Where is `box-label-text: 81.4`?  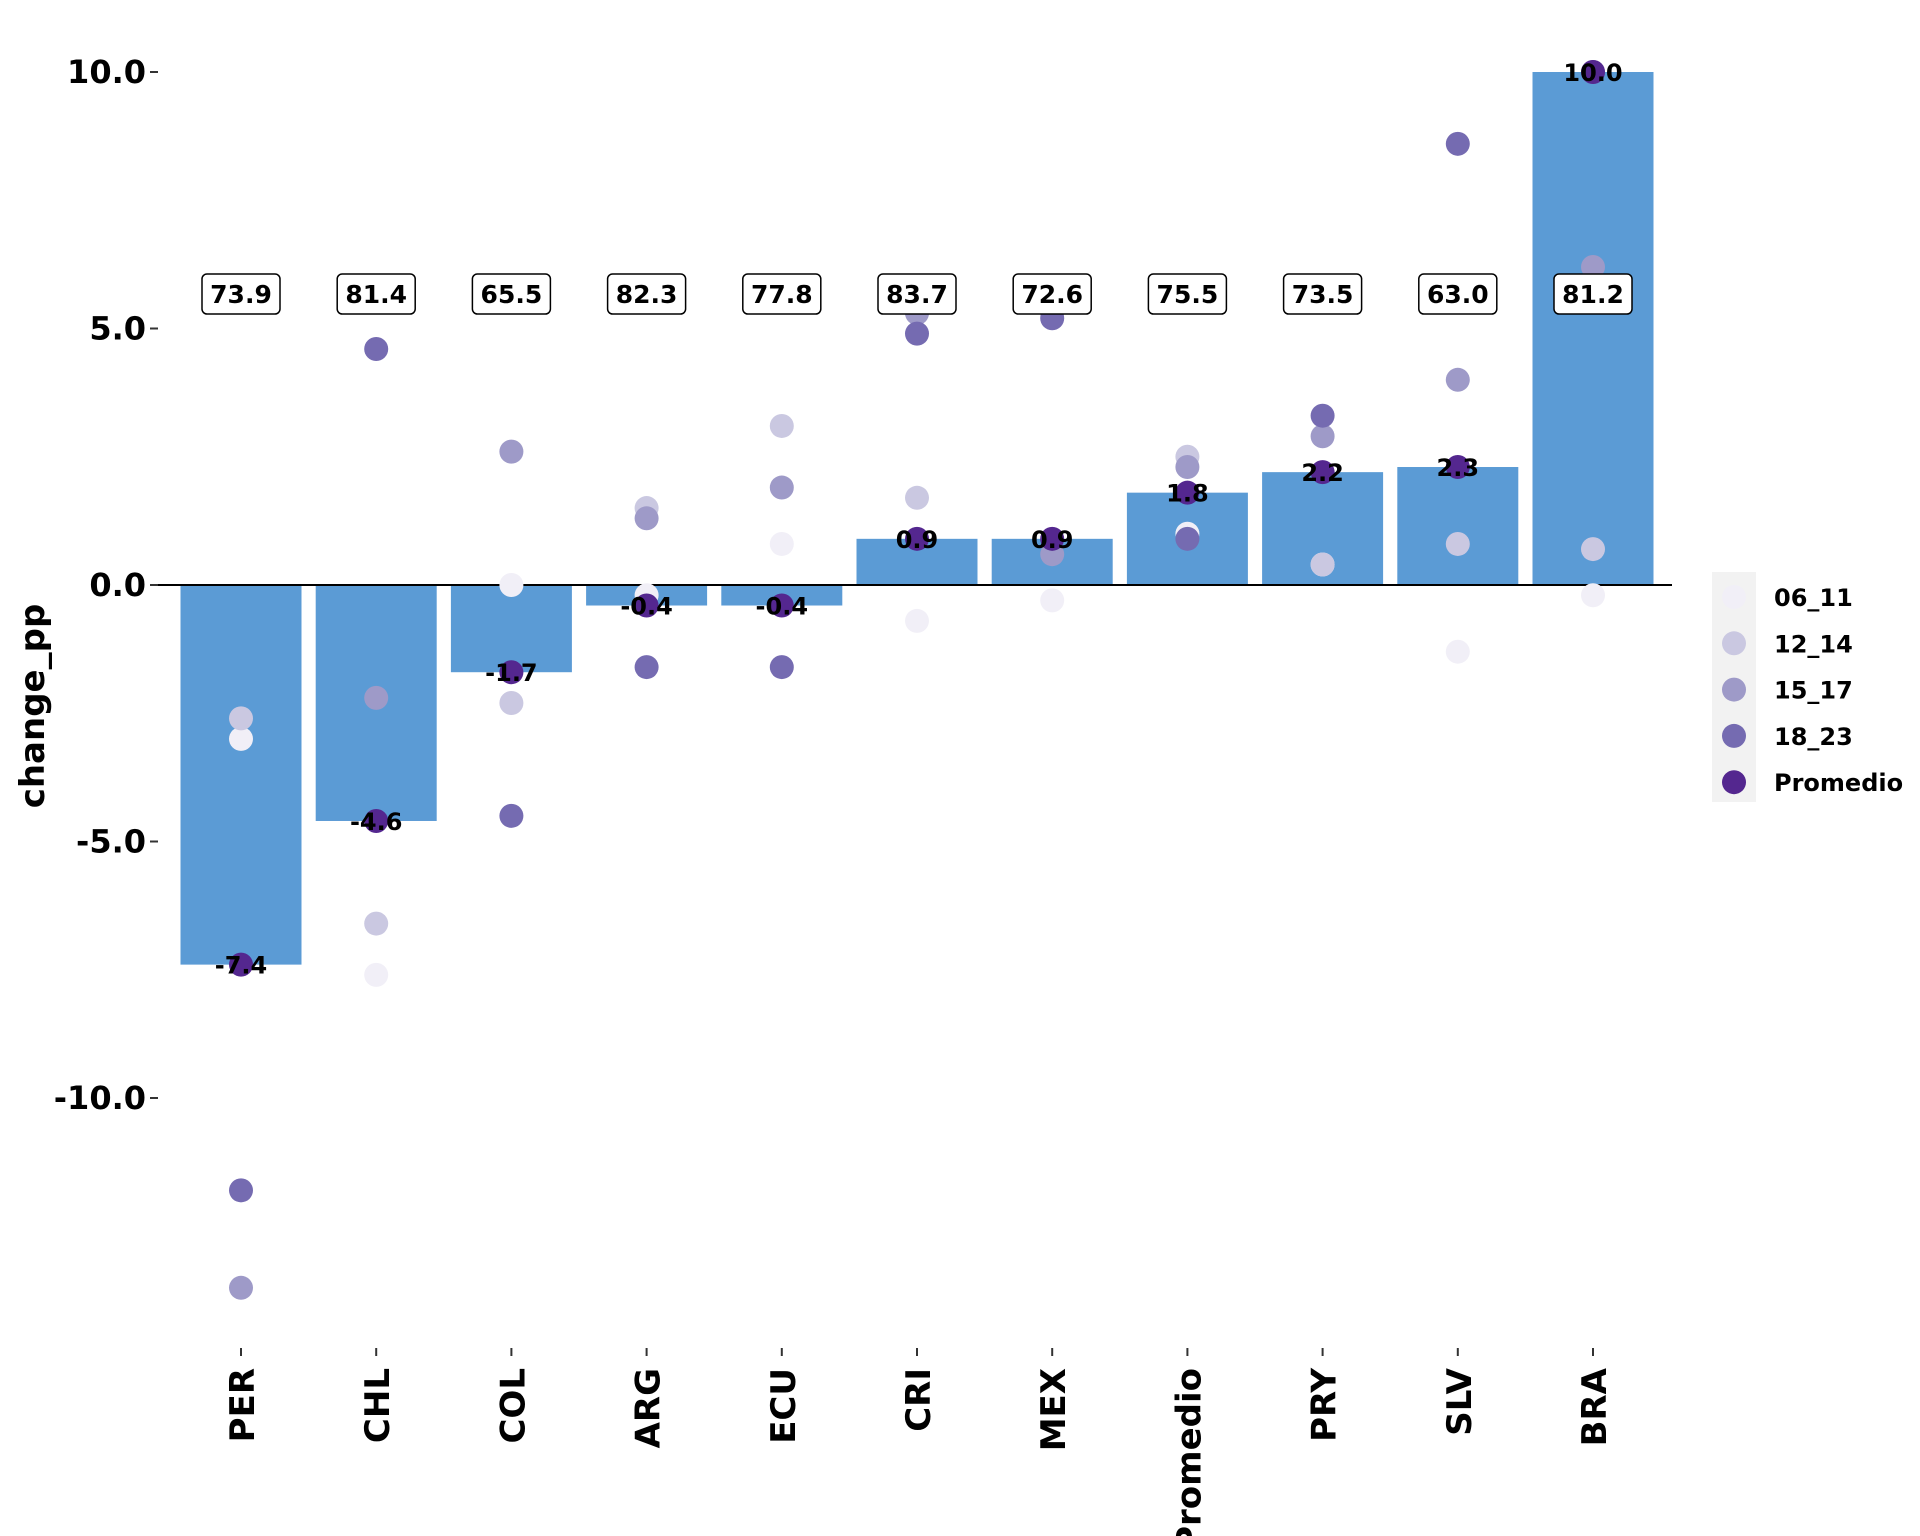
box-label-text: 81.4 is located at coordinates (376, 294).